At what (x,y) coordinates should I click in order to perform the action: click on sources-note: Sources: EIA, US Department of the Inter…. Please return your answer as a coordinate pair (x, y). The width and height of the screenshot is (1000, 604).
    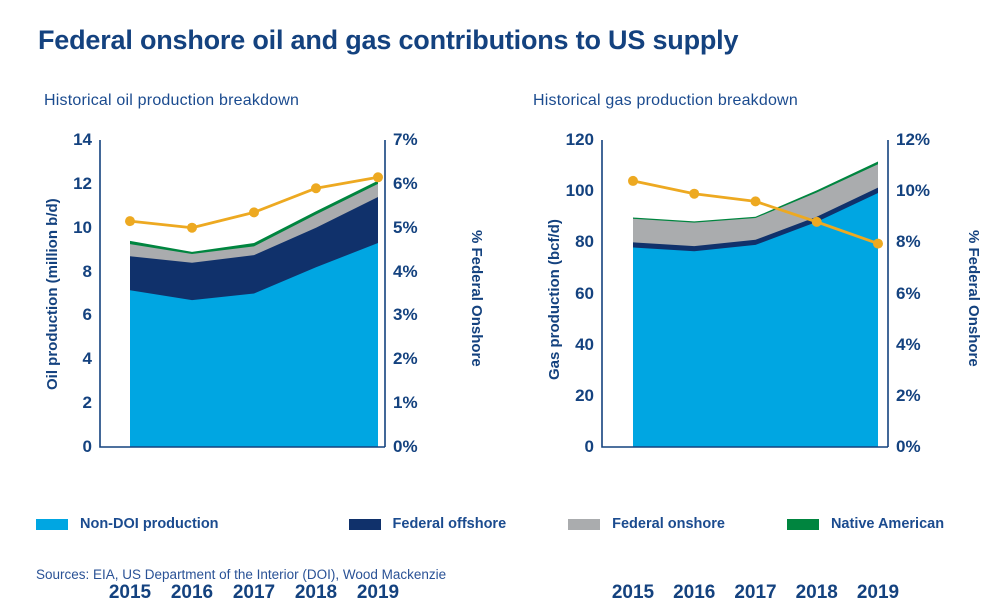
    Looking at the image, I should click on (241, 574).